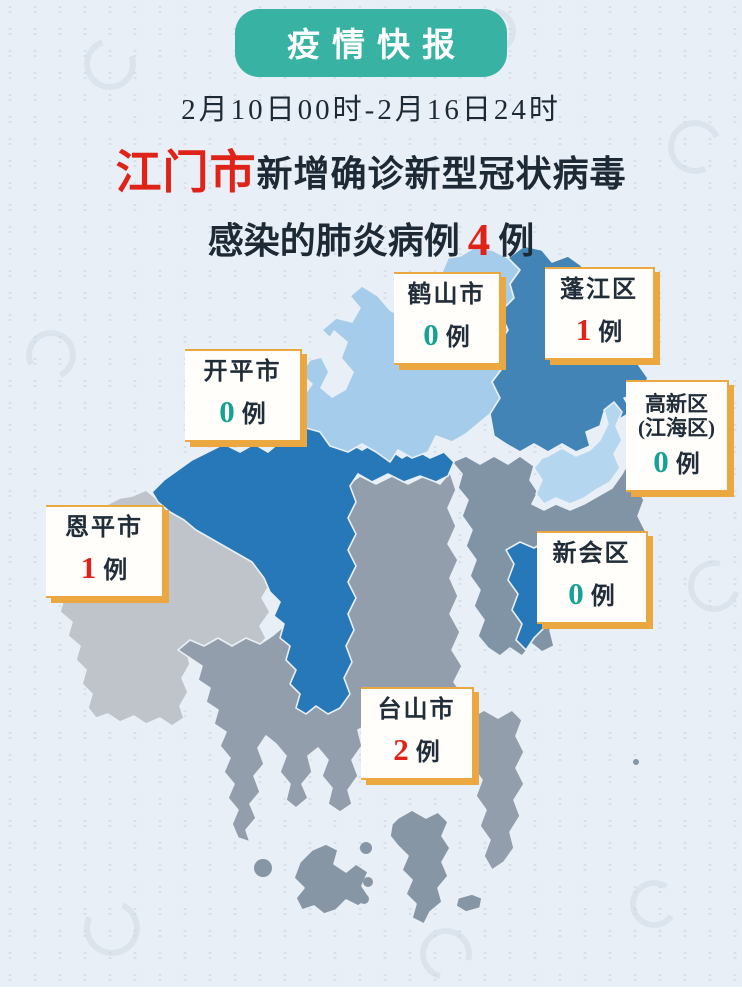 Image resolution: width=742 pixels, height=1000 pixels. Describe the element at coordinates (479, 240) in the screenshot. I see `total-case-count: 4` at that location.